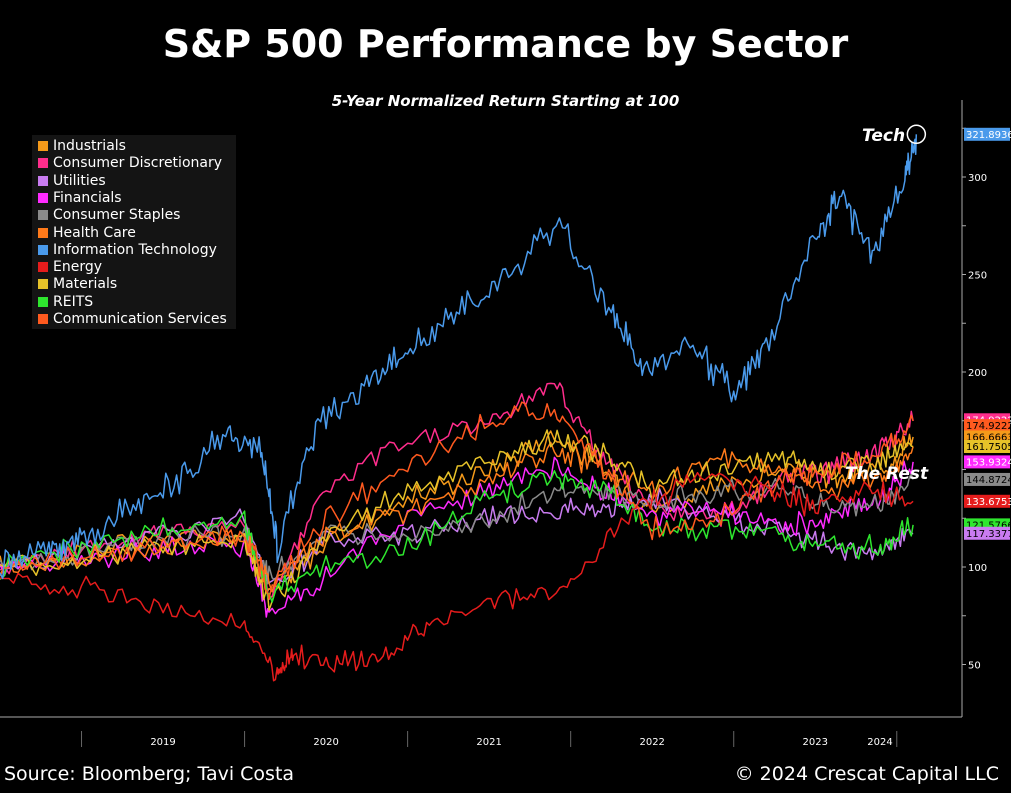  I want to click on end-value-label: 161.7505, so click(987, 446).